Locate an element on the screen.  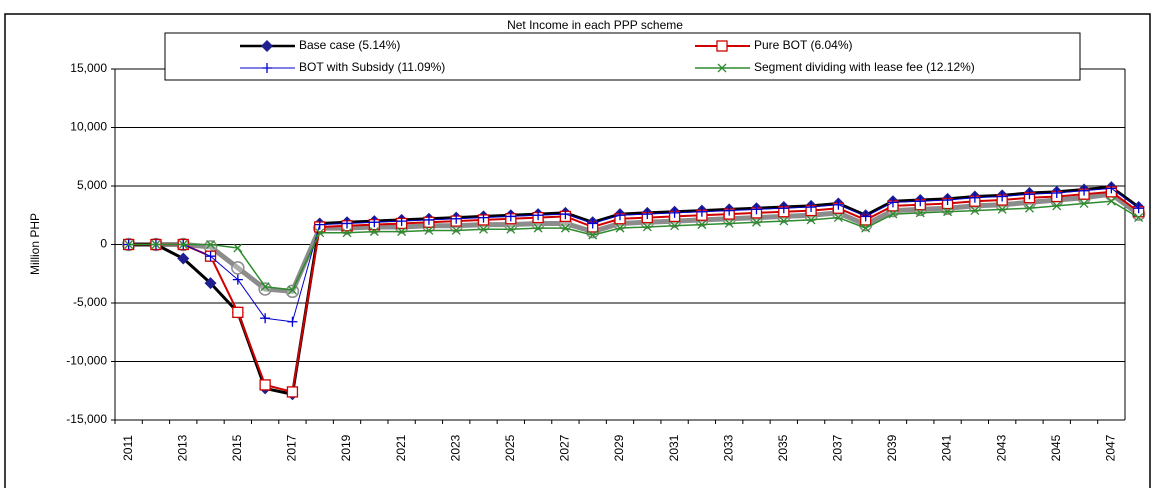
legend-label: Segment dividing with lease fee (12.12%) is located at coordinates (864, 67).